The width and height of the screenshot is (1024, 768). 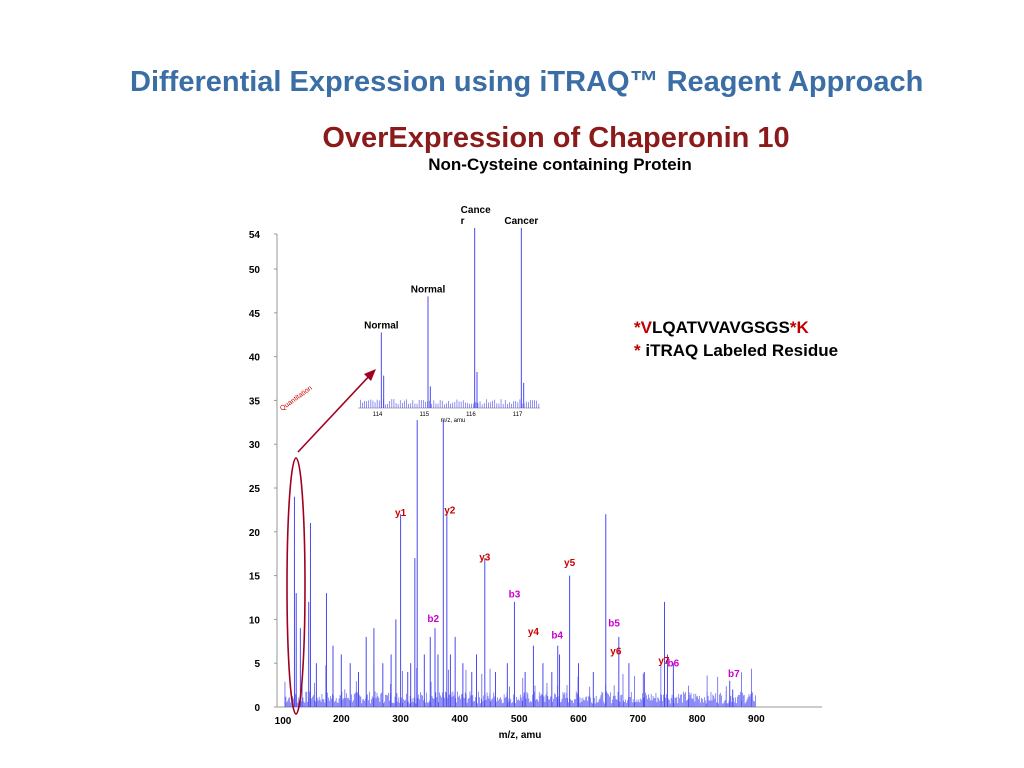 What do you see at coordinates (476, 210) in the screenshot?
I see `reporter-ion-label: Cance` at bounding box center [476, 210].